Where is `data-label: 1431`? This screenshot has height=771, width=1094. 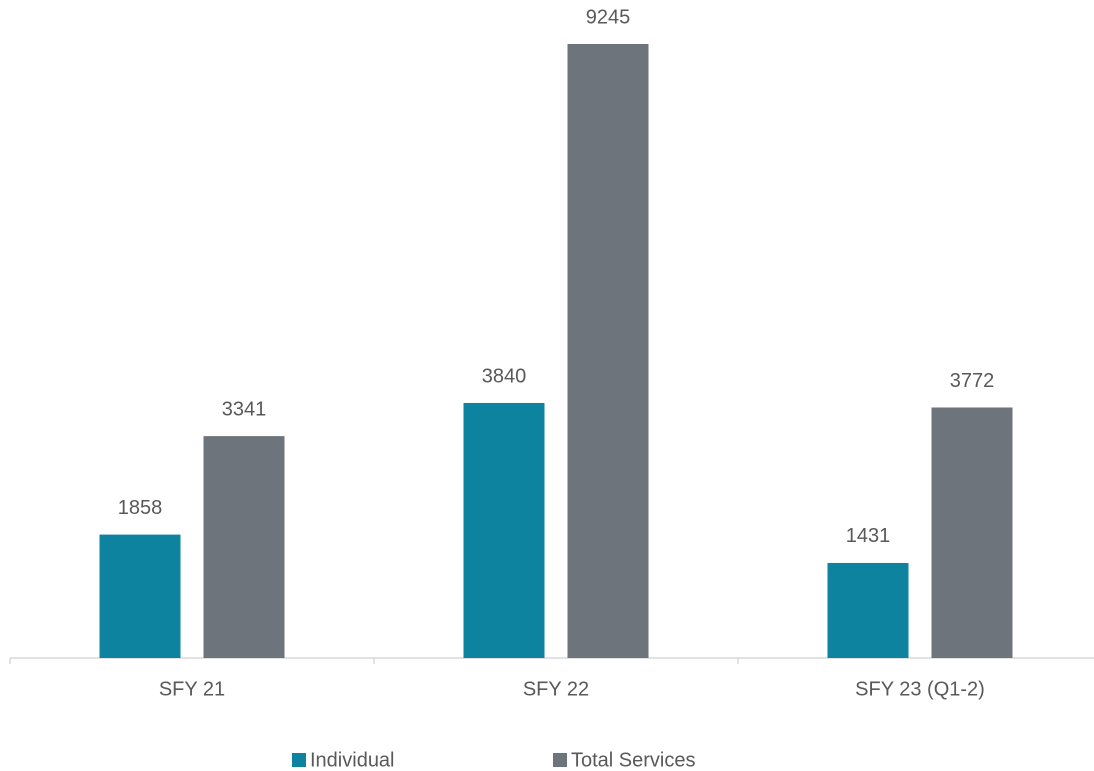
data-label: 1431 is located at coordinates (868, 536).